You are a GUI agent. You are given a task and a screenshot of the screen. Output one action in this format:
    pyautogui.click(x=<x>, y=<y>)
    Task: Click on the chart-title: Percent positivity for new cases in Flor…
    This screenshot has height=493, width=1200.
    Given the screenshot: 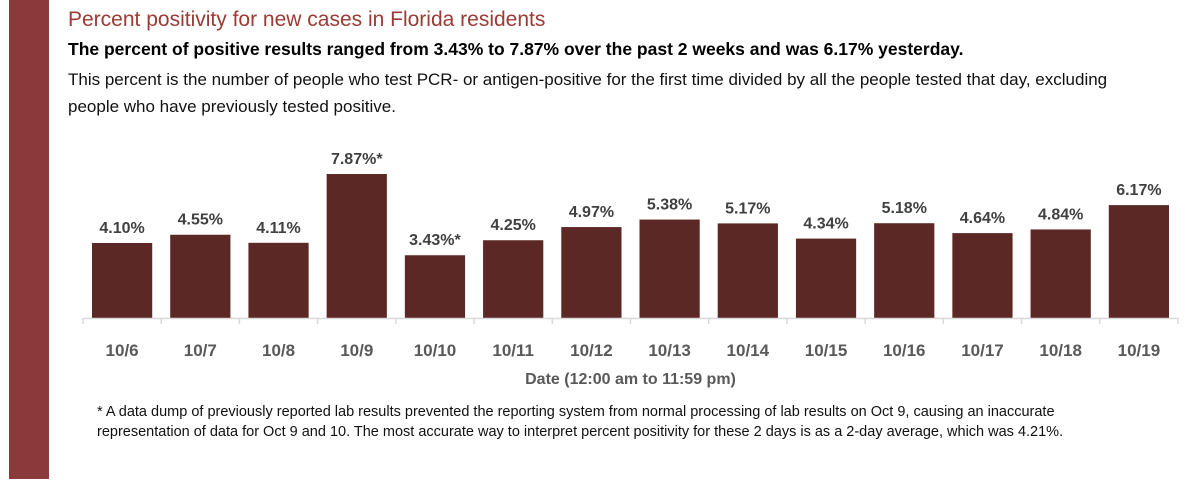 What is the action you would take?
    pyautogui.click(x=307, y=19)
    